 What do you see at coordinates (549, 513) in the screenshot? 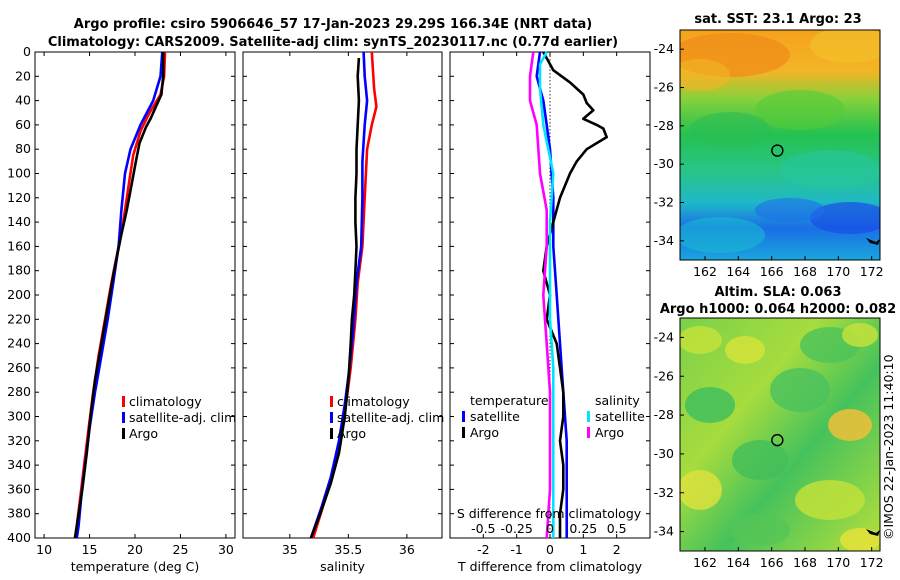
I see `s-difference-axis-label: S difference from climatology` at bounding box center [549, 513].